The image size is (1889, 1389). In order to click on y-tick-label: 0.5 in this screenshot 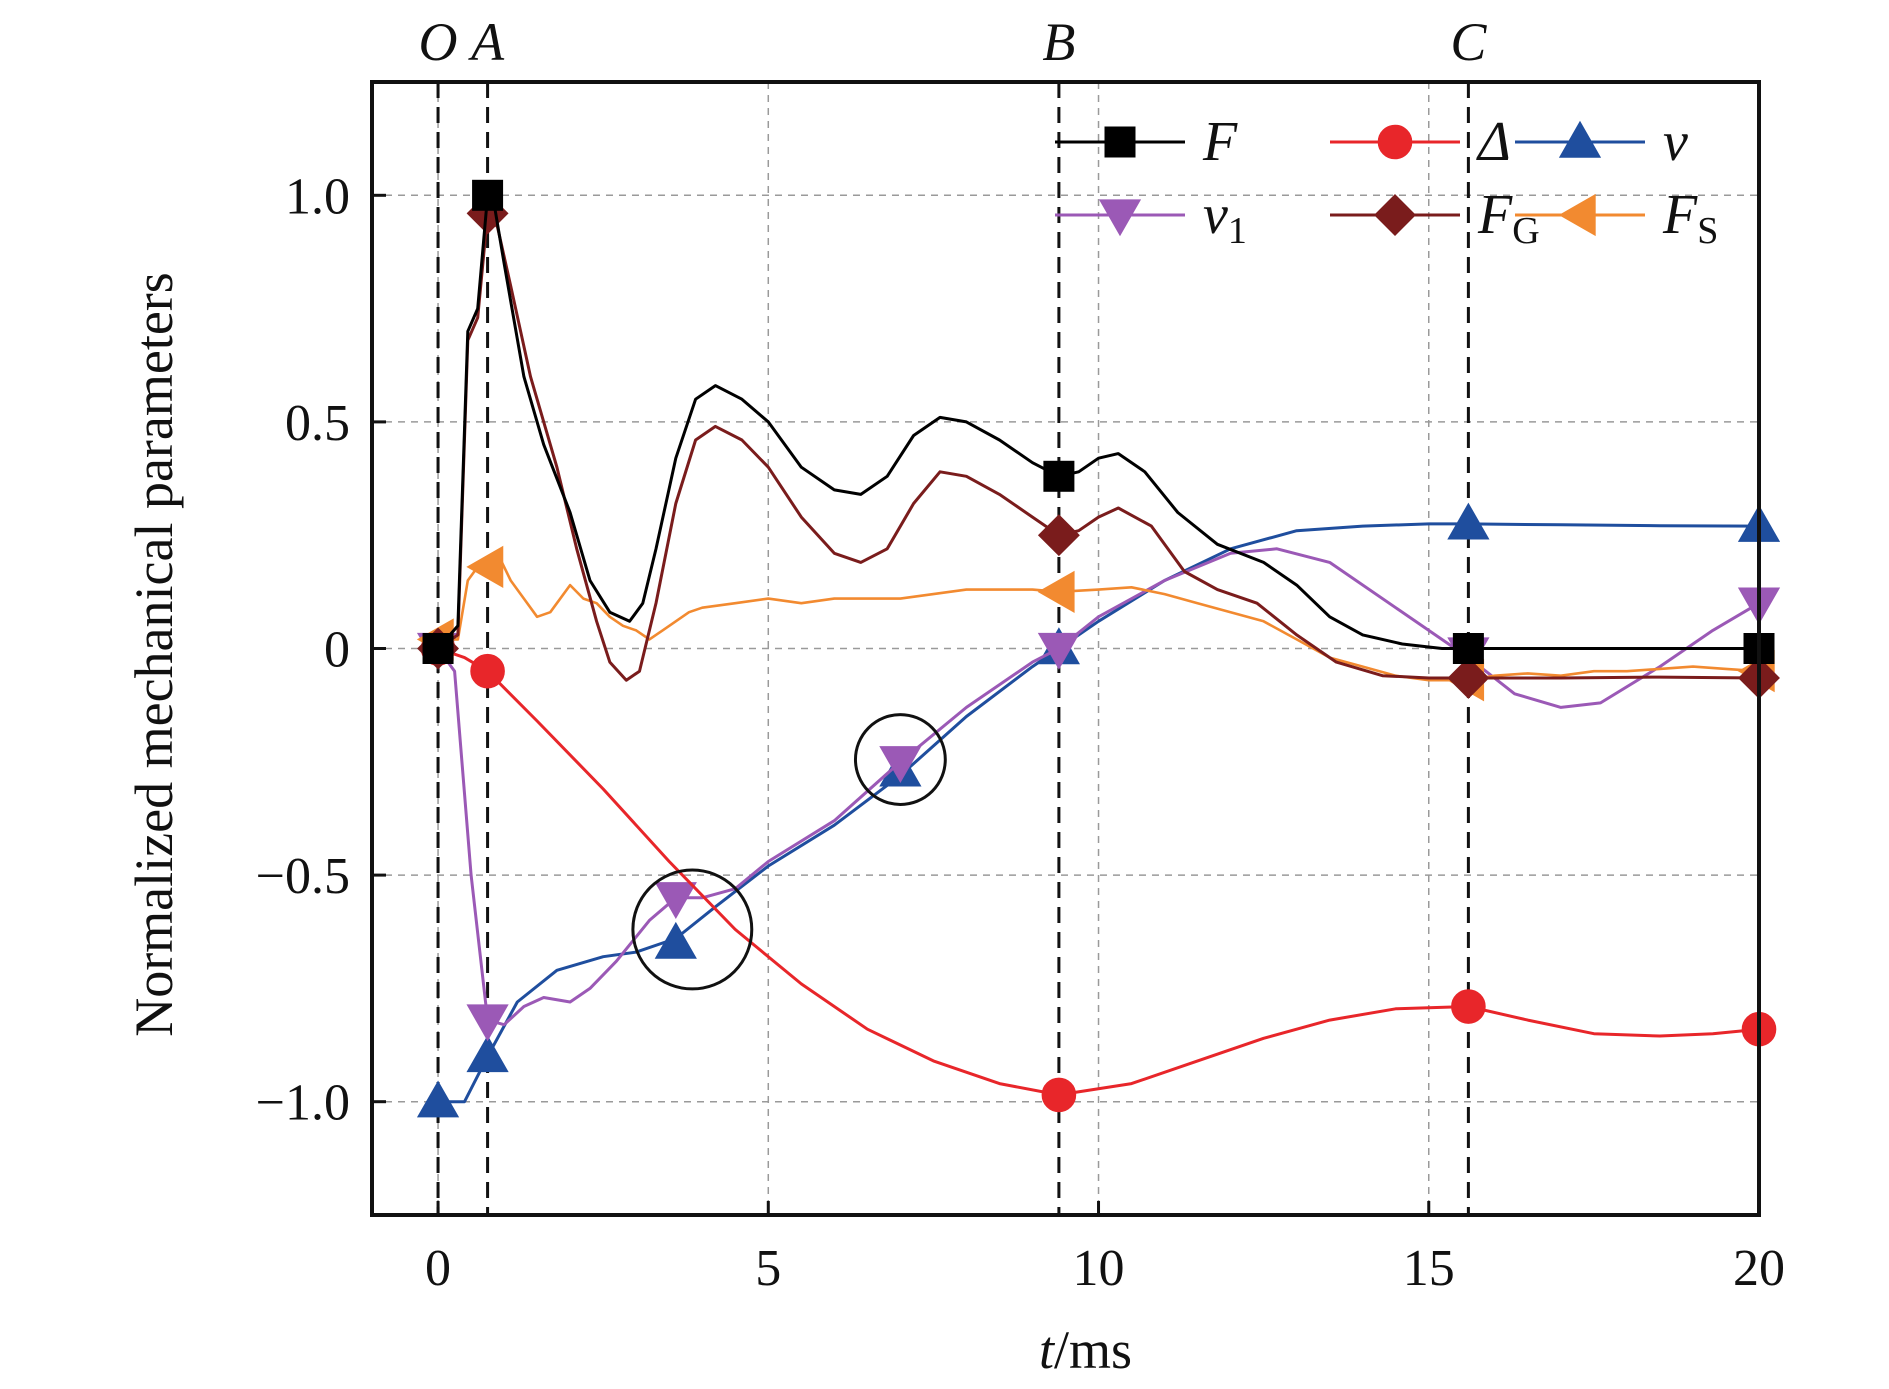, I will do `click(317, 423)`.